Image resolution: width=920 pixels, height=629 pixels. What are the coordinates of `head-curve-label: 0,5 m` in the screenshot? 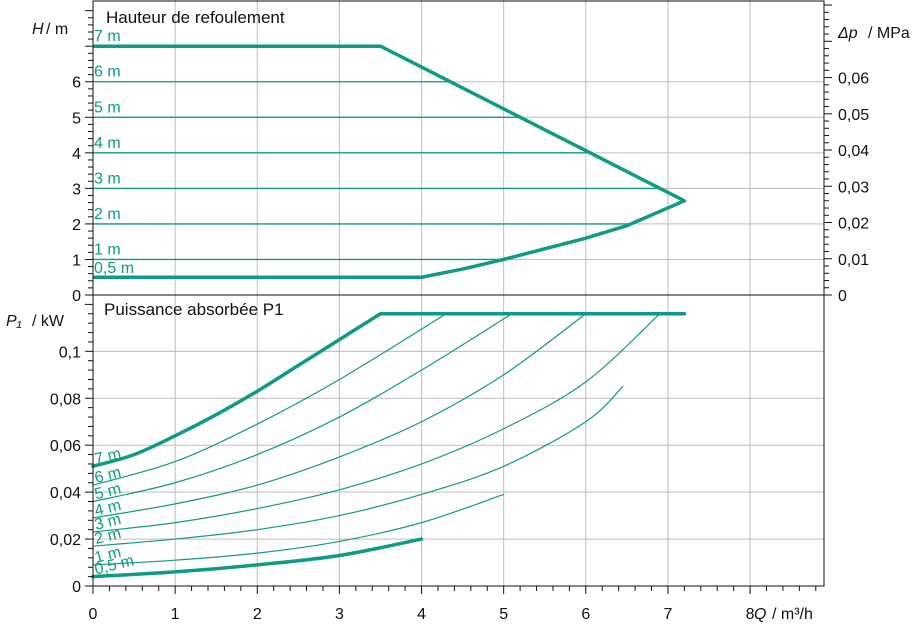 It's located at (114, 268).